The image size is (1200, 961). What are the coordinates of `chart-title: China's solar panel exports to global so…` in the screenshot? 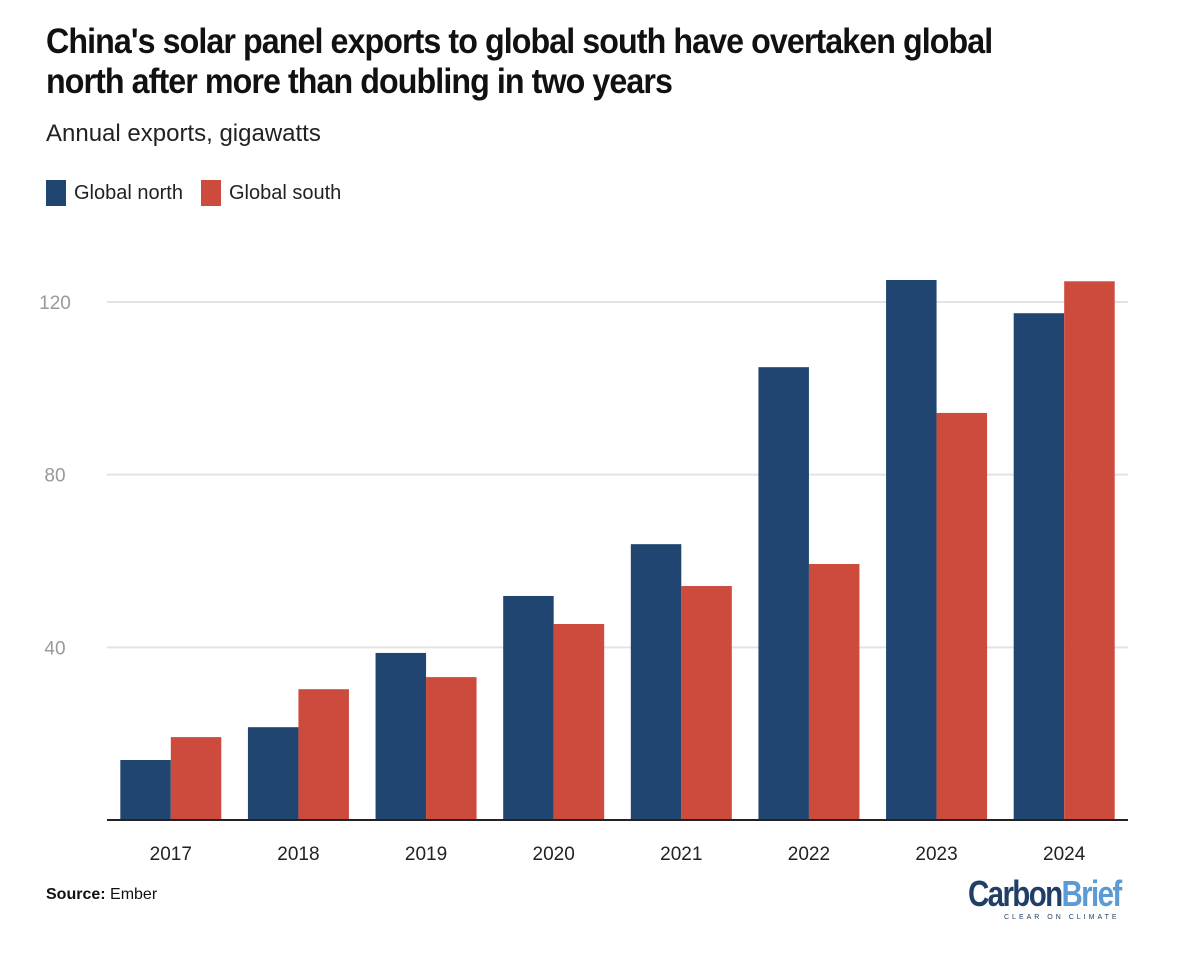 It's located at (519, 61).